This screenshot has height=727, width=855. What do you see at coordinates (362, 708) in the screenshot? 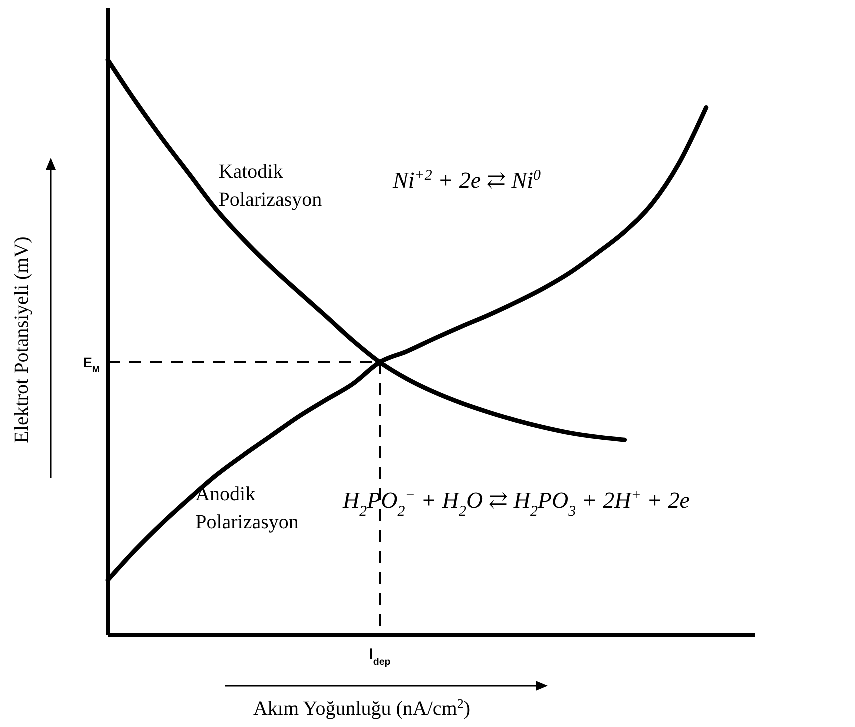
I see `x-axis-title: Akım Yoğunluğu (nA/cm$^{2}$)` at bounding box center [362, 708].